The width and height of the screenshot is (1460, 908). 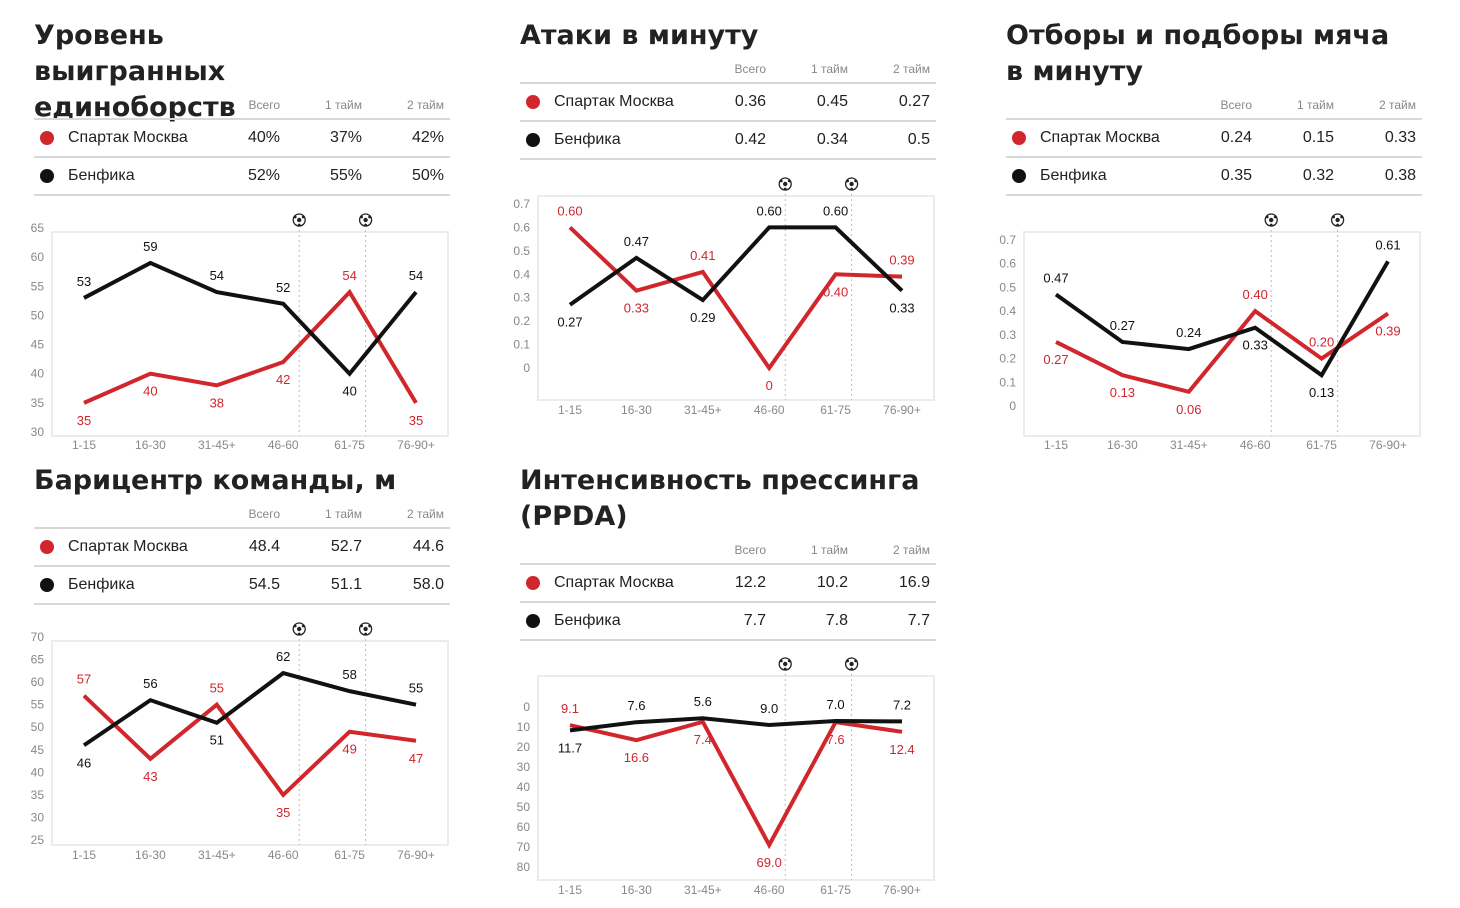 What do you see at coordinates (835, 291) in the screenshot?
I see `data-label-spartak: 0.40` at bounding box center [835, 291].